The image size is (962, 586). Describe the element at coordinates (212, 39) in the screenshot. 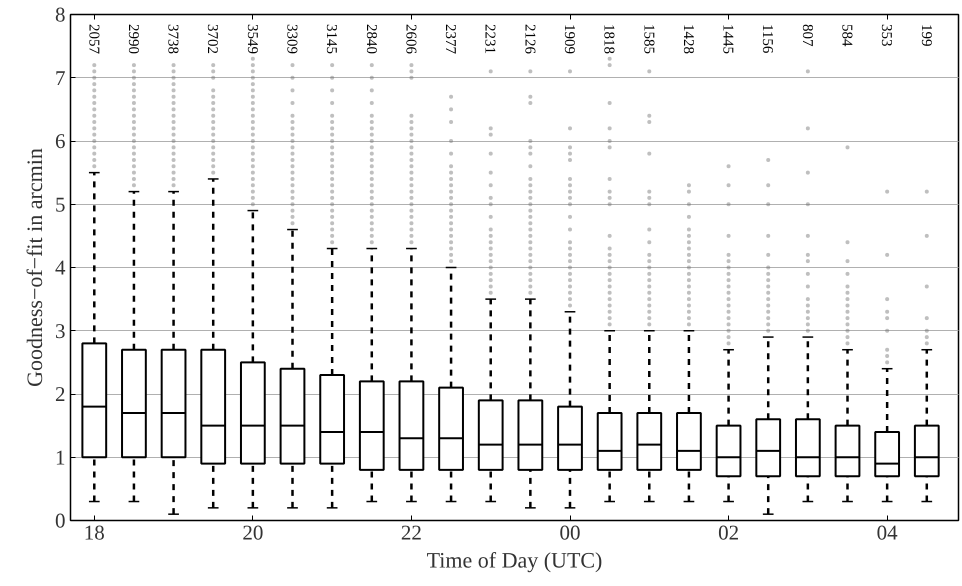

I see `annotation: 3702` at that location.